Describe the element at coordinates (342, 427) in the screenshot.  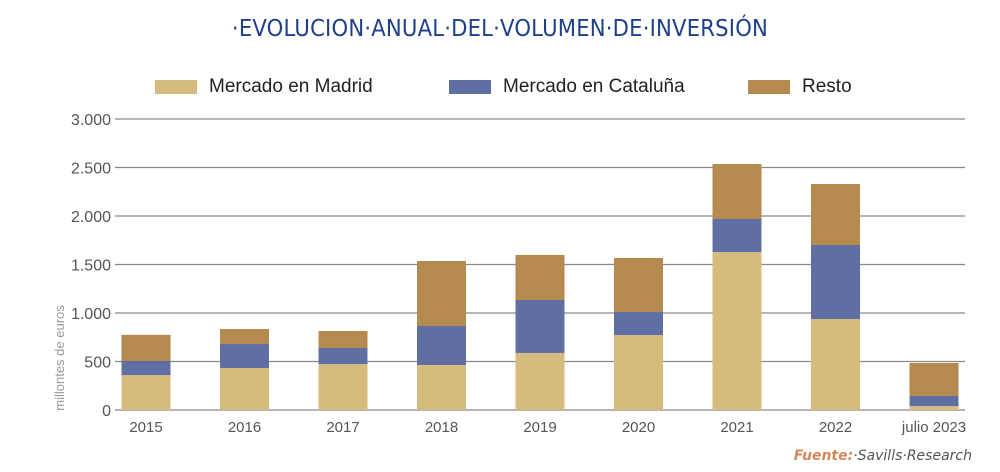
I see `x-tick-label: 2017` at that location.